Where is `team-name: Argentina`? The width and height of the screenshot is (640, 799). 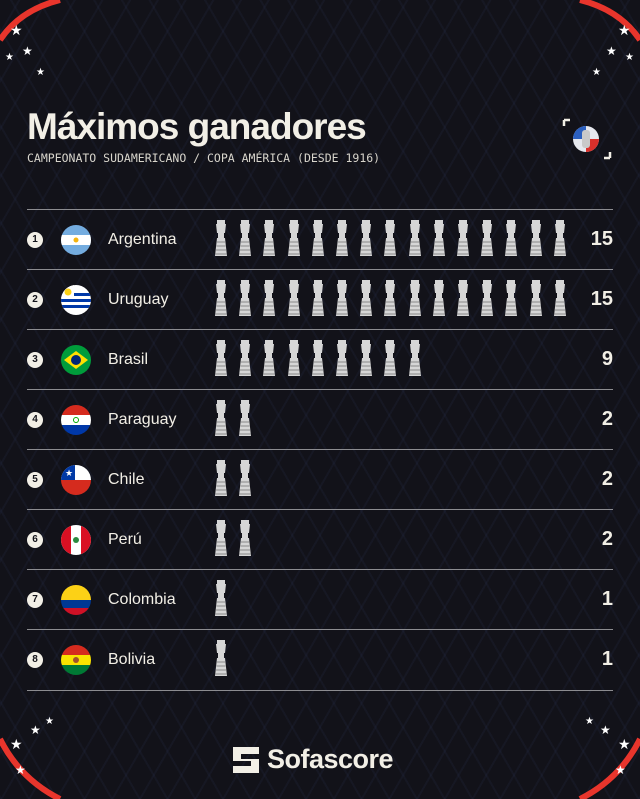 team-name: Argentina is located at coordinates (142, 239).